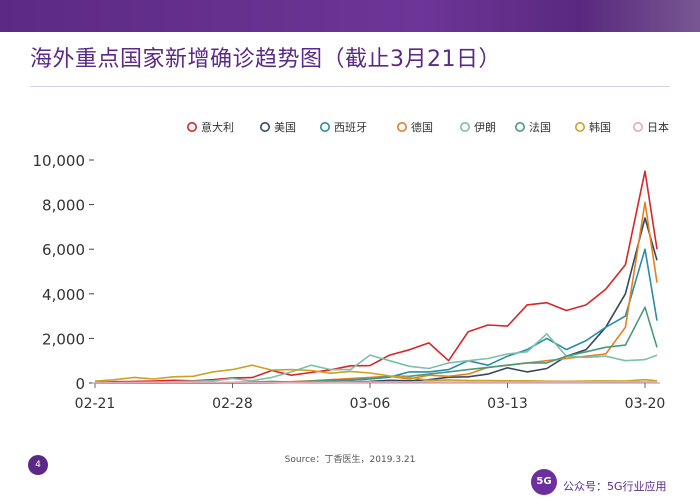 This screenshot has width=700, height=500. Describe the element at coordinates (645, 404) in the screenshot. I see `x-tick-label: 03-20` at that location.